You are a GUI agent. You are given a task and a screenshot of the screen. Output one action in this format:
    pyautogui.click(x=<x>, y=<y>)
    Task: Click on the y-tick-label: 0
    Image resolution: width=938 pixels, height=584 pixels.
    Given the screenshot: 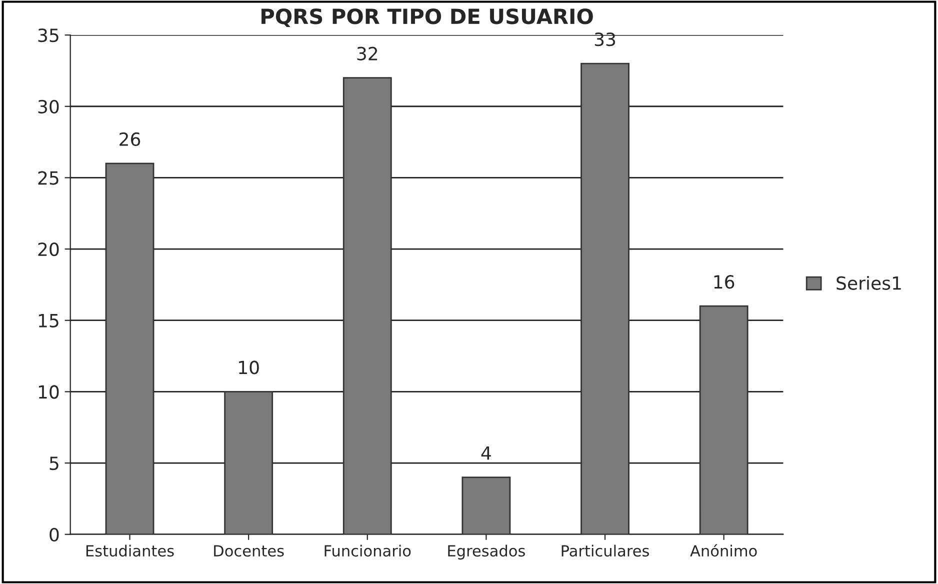 What is the action you would take?
    pyautogui.click(x=54, y=535)
    